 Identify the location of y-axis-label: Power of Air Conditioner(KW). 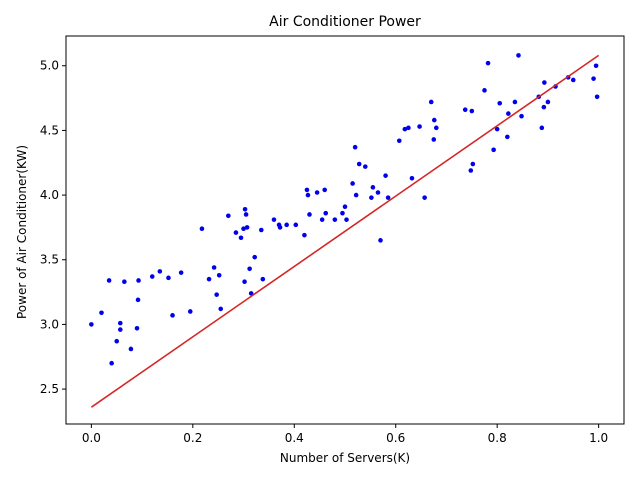
(22, 232).